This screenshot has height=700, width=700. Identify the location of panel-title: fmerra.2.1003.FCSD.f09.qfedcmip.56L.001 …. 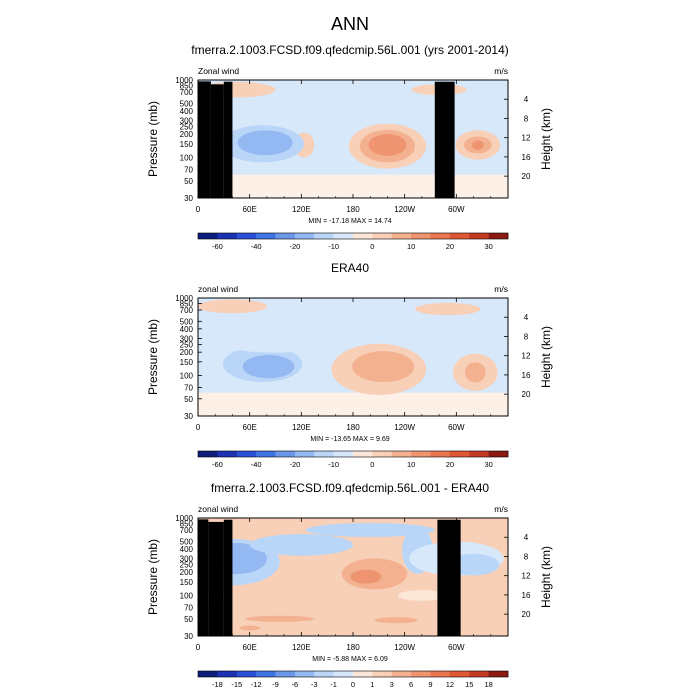
(350, 488).